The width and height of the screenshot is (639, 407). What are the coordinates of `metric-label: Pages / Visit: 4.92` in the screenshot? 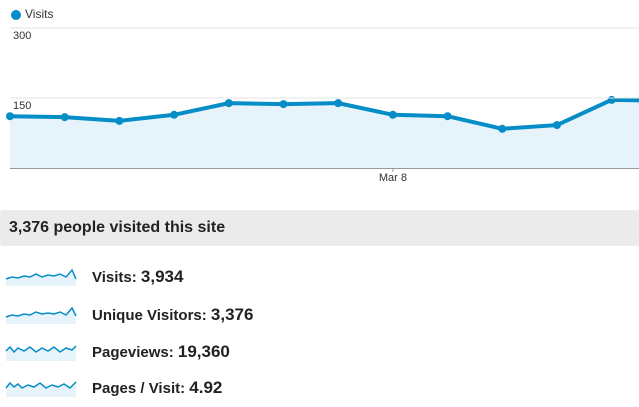 It's located at (157, 388).